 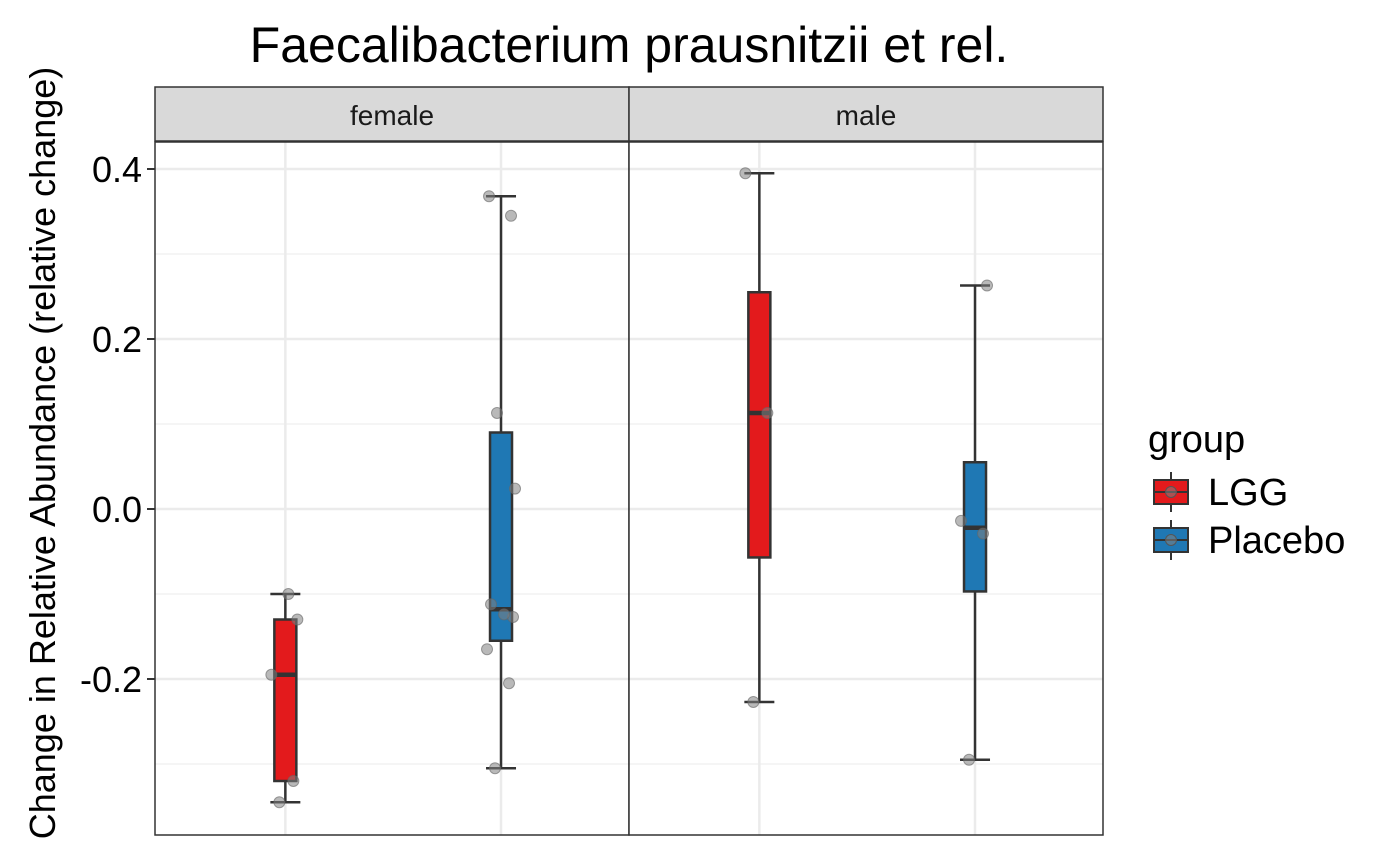 I want to click on facet-strip-label: female, so click(x=392, y=115).